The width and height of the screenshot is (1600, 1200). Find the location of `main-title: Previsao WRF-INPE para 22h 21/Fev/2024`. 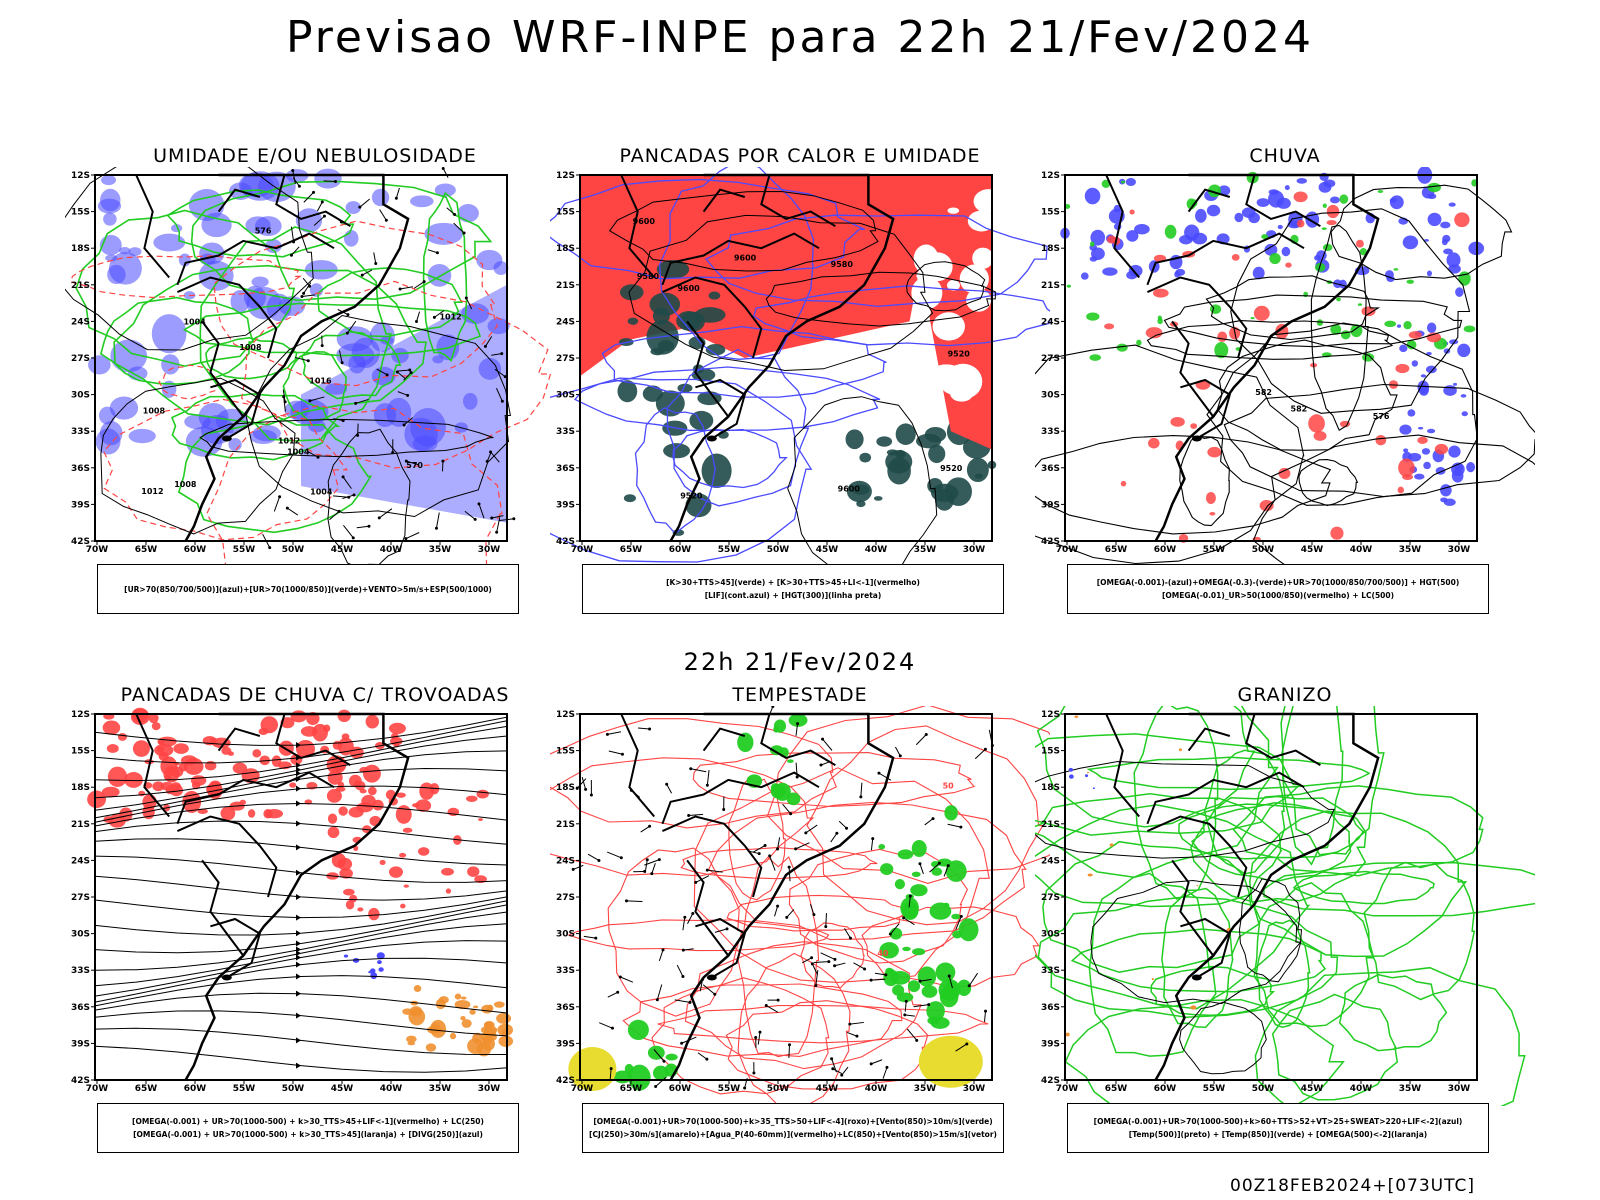

main-title: Previsao WRF-INPE para 22h 21/Fev/2024 is located at coordinates (800, 37).